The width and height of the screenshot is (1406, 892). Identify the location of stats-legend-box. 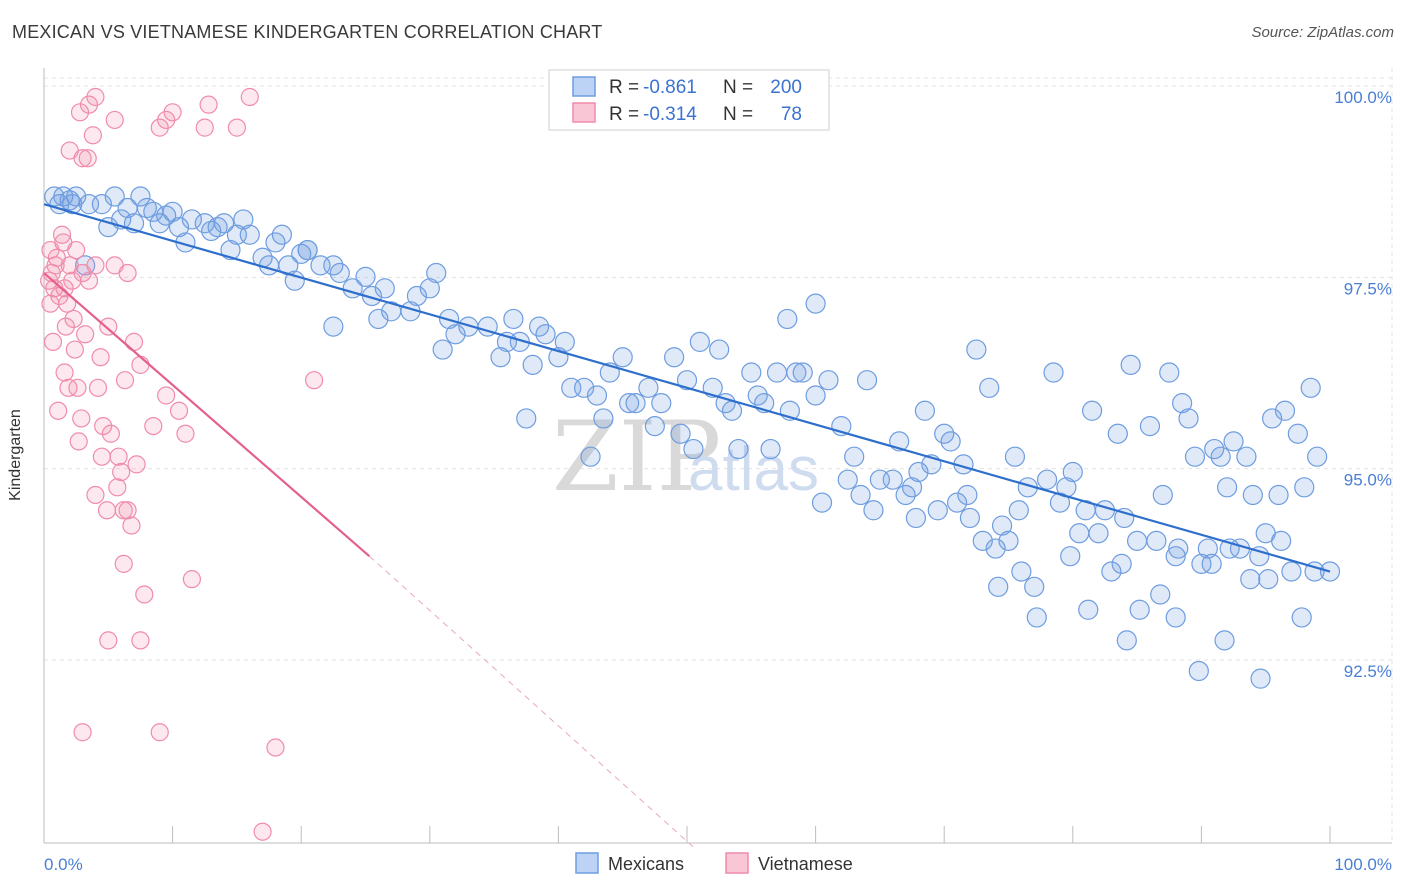
(689, 100).